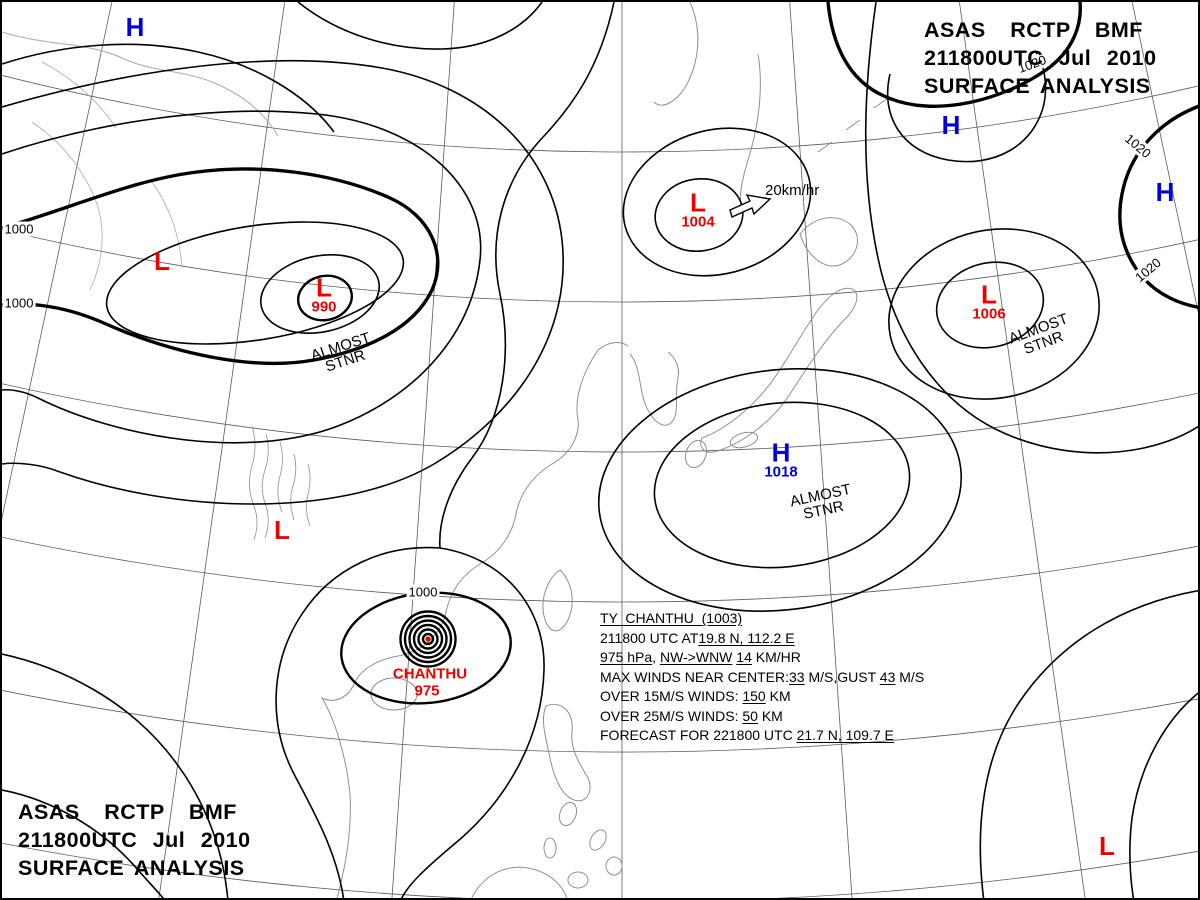 The width and height of the screenshot is (1200, 900). Describe the element at coordinates (746, 637) in the screenshot. I see `info-text-underlined: 19.8 N, 112.2 E` at that location.